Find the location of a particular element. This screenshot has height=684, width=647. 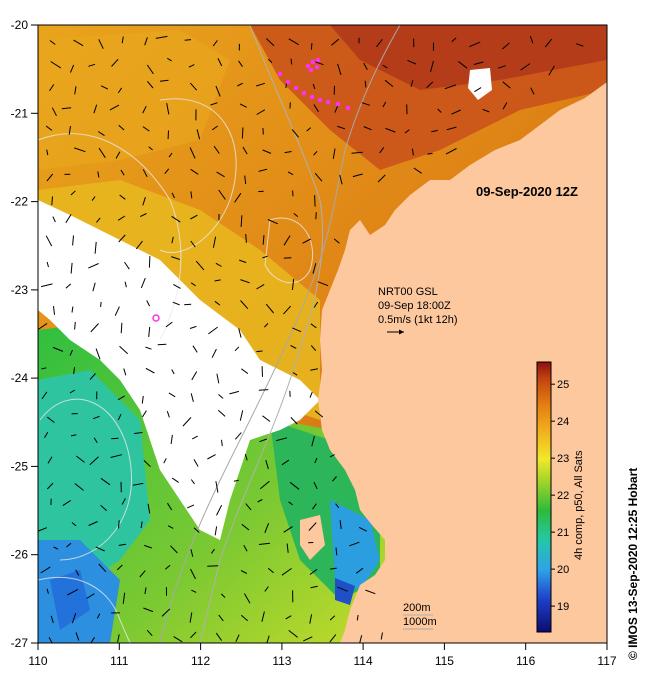

colorbar-gradient is located at coordinates (544, 497).